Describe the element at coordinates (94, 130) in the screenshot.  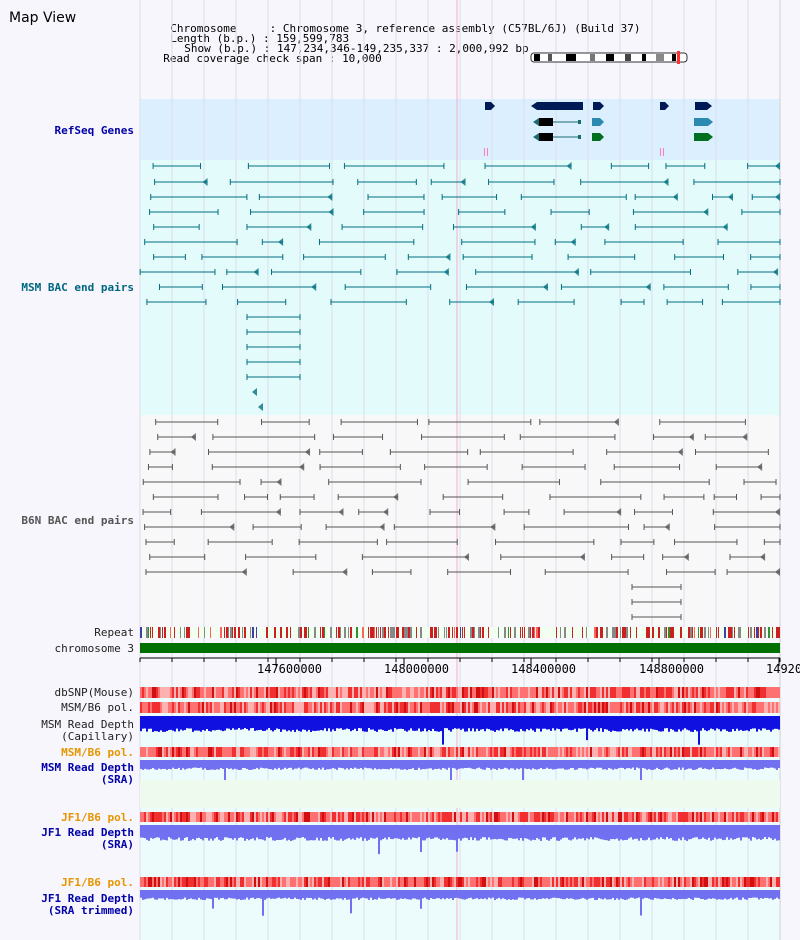
I see `track-label-refseq: RefSeq Genes` at that location.